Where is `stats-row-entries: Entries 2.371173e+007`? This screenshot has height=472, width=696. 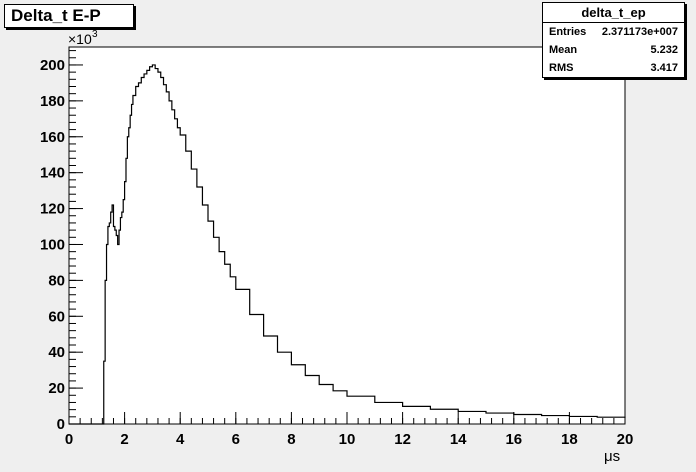 stats-row-entries: Entries 2.371173e+007 is located at coordinates (613, 32).